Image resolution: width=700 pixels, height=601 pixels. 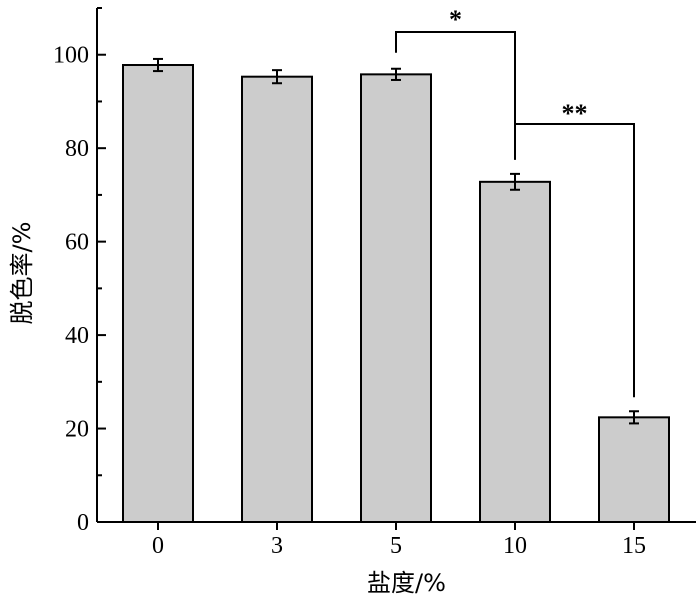 I want to click on y-tick-label: 80, so click(x=77, y=149).